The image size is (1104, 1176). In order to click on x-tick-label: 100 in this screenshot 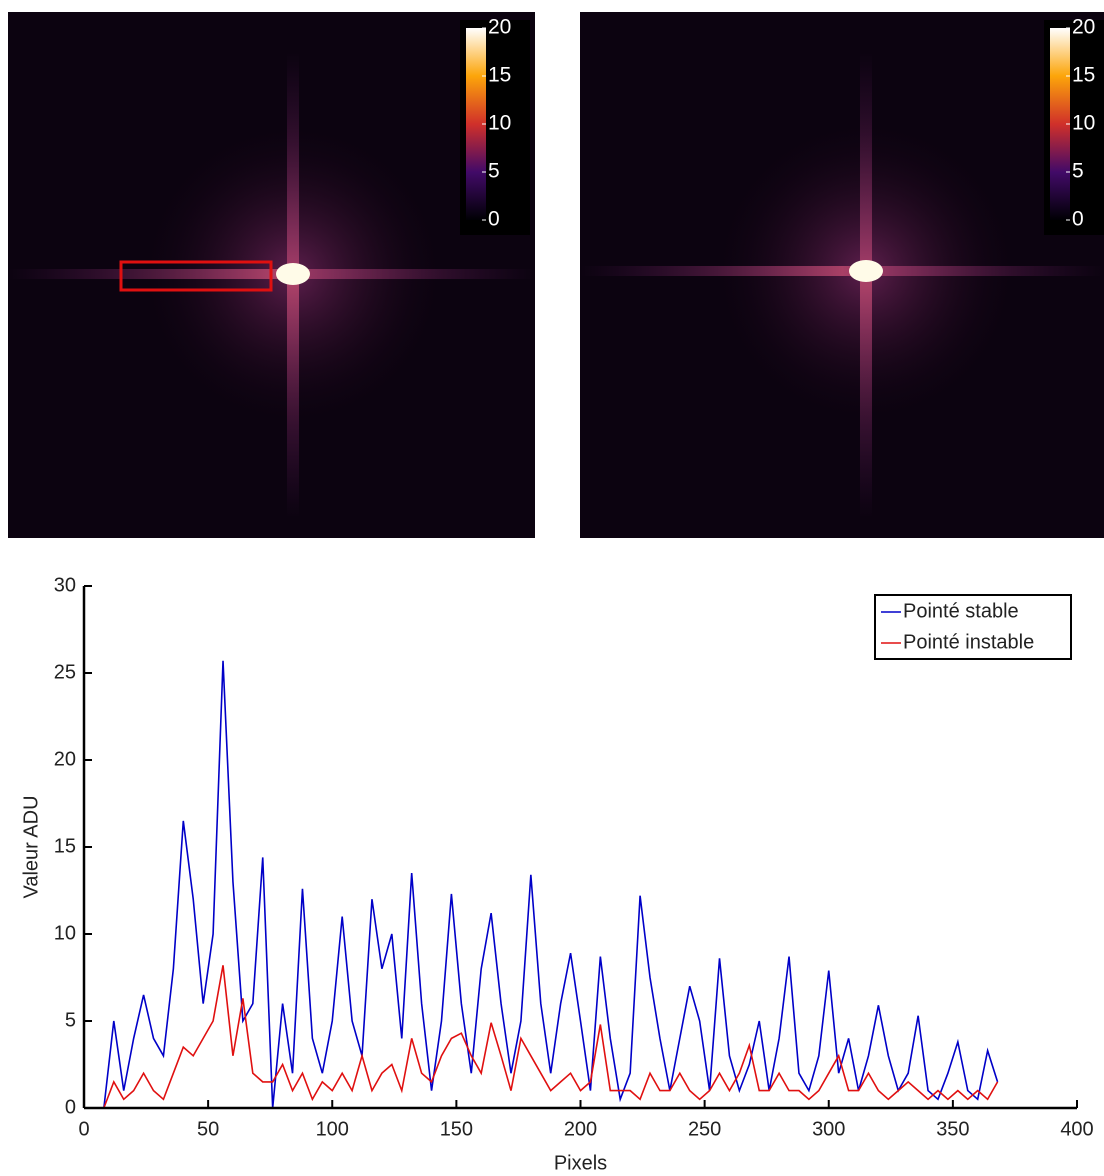, I will do `click(332, 1129)`.